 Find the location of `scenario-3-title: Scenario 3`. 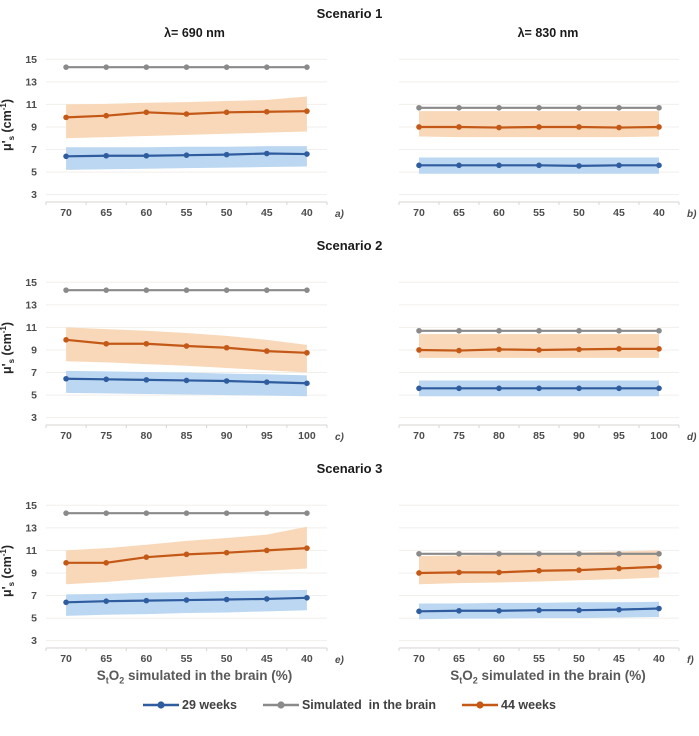

scenario-3-title: Scenario 3 is located at coordinates (349, 468).